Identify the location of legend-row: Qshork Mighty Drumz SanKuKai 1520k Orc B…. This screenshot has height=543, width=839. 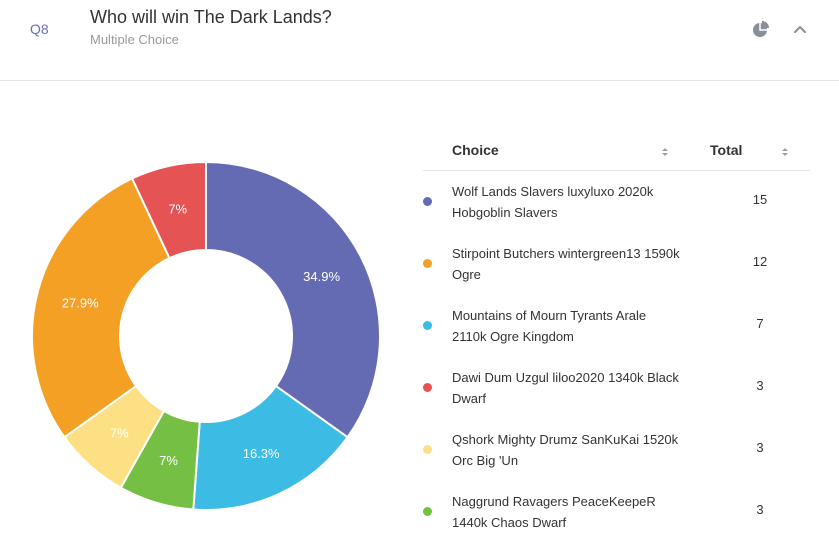
(616, 450).